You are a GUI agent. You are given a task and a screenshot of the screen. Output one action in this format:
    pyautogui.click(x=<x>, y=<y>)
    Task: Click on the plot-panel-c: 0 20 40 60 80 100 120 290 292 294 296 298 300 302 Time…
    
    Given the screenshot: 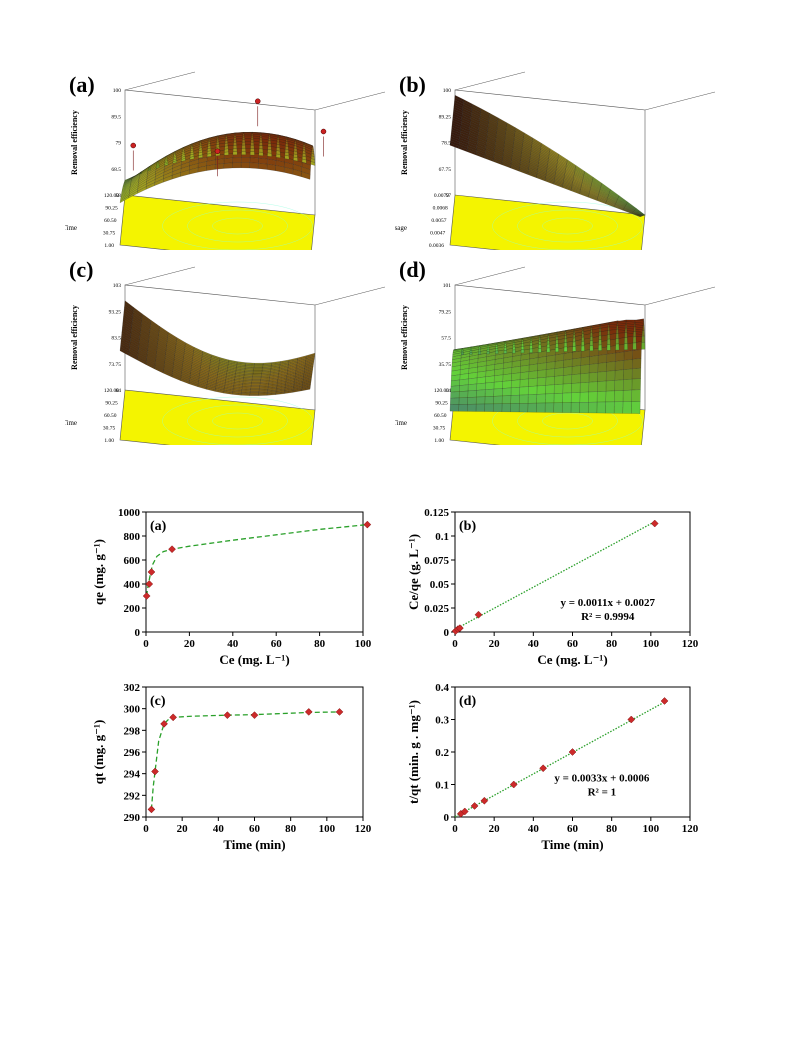 What is the action you would take?
    pyautogui.click(x=231, y=767)
    